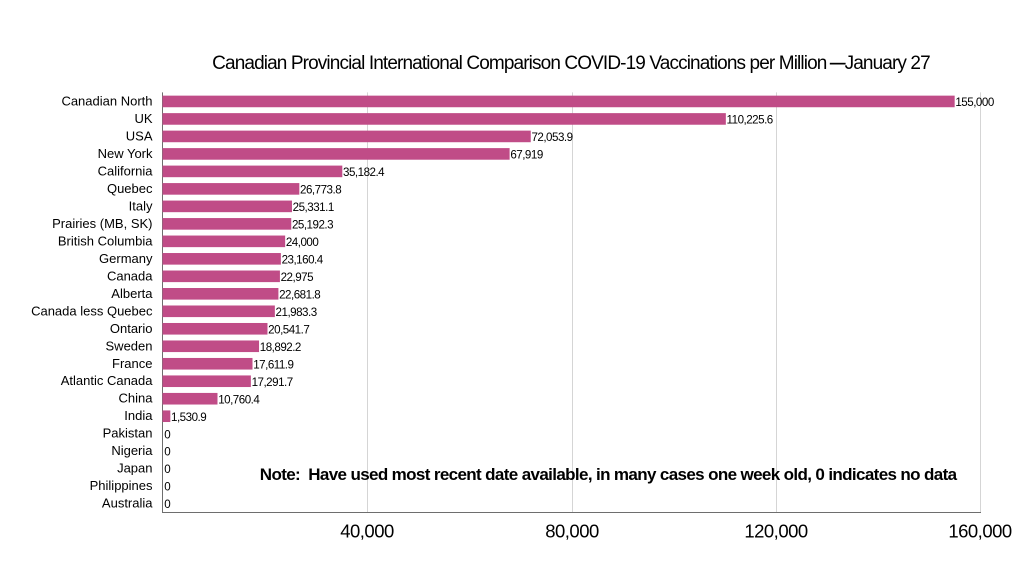 The width and height of the screenshot is (1024, 576). I want to click on svg-text: 22,681.8, so click(299, 294).